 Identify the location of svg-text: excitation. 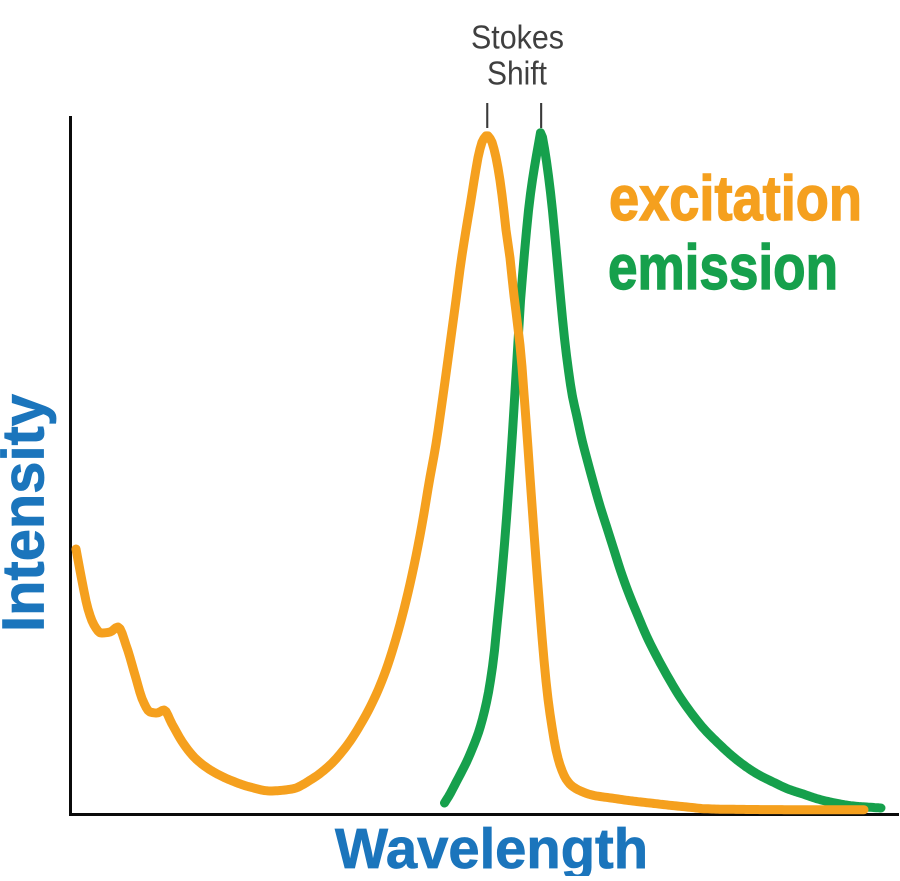
(735, 199).